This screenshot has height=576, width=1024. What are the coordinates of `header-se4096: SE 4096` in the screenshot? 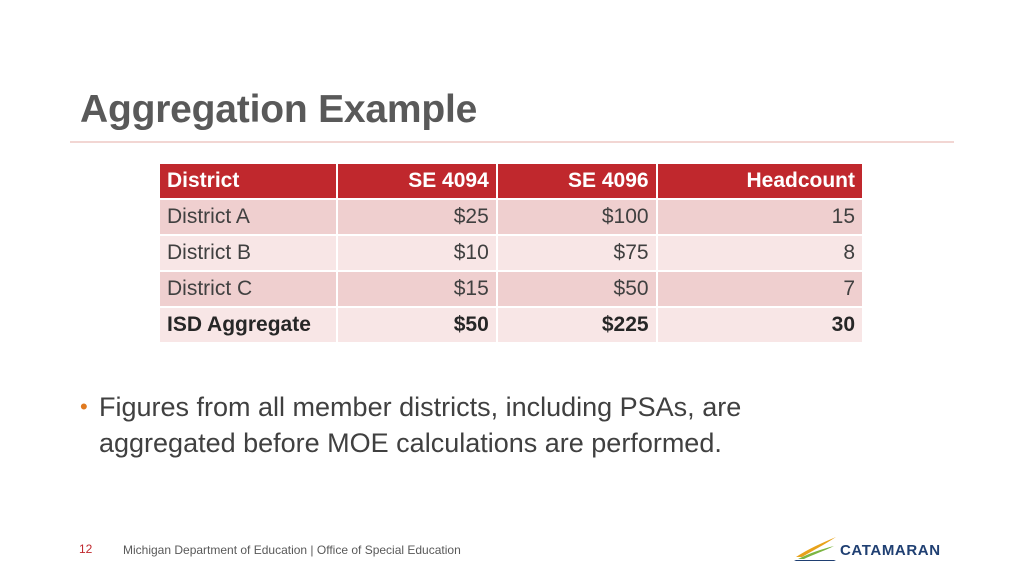 It's located at (576, 181).